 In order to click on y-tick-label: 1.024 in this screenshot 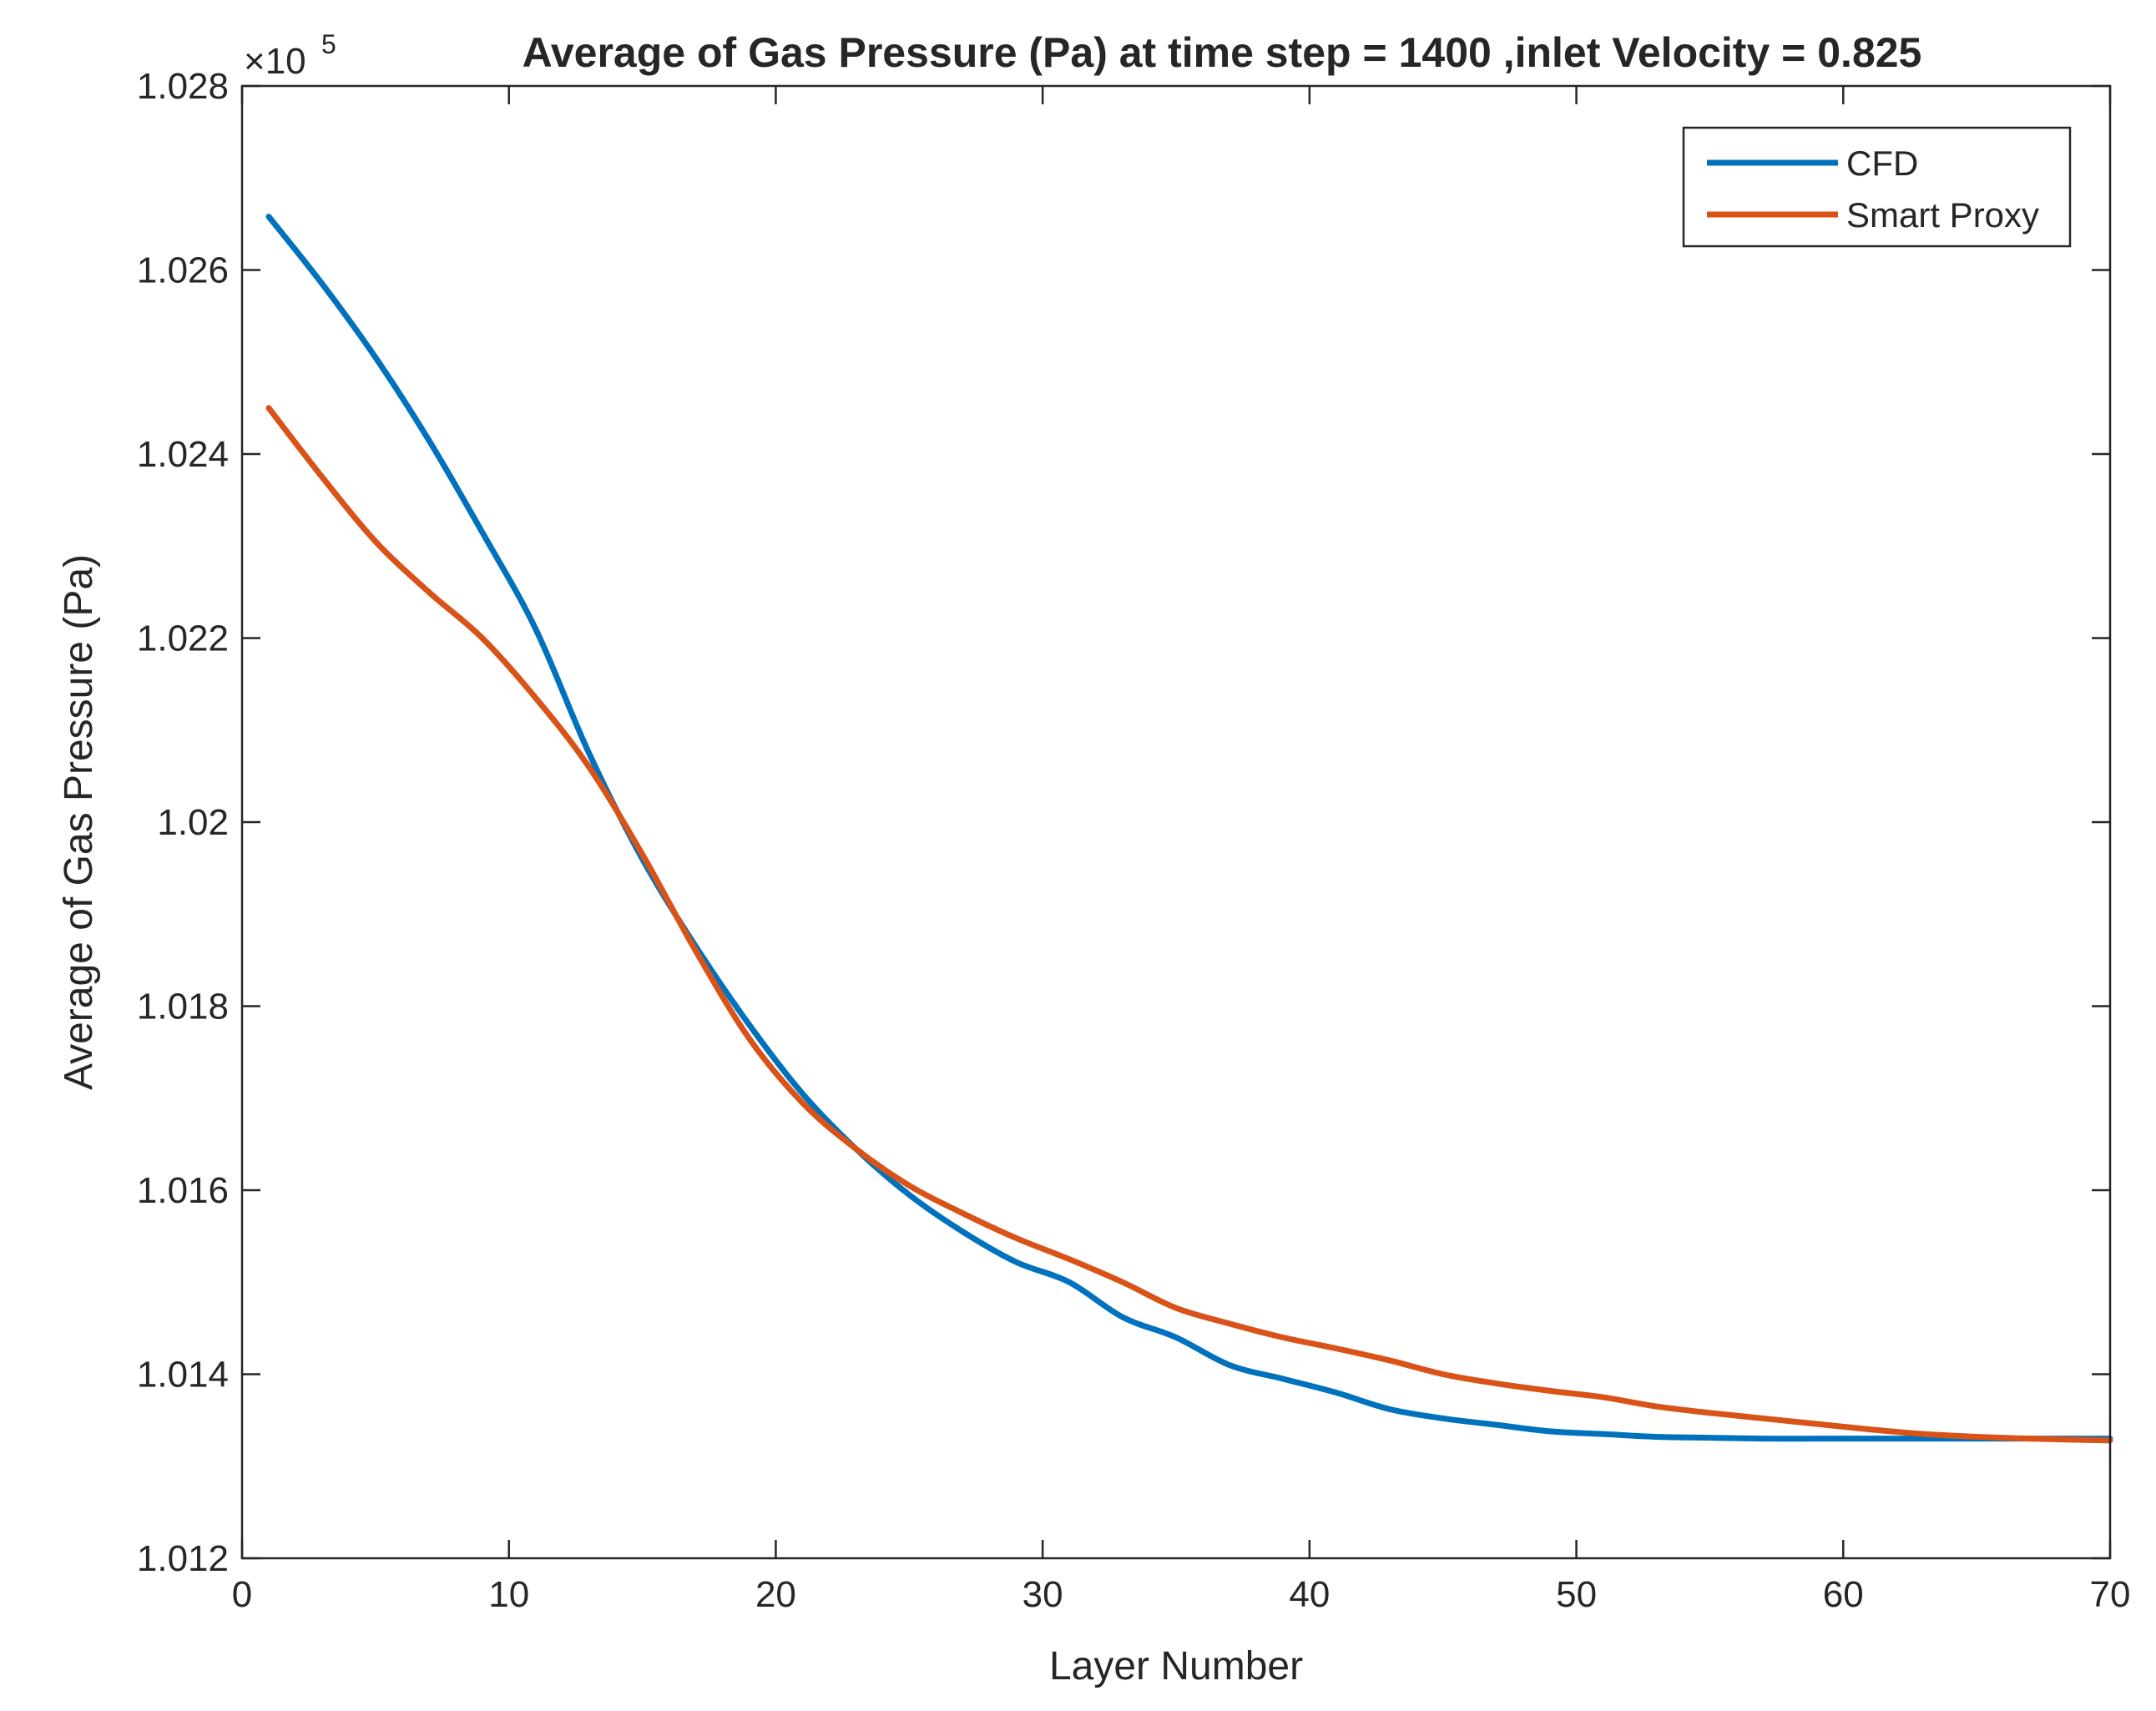, I will do `click(183, 454)`.